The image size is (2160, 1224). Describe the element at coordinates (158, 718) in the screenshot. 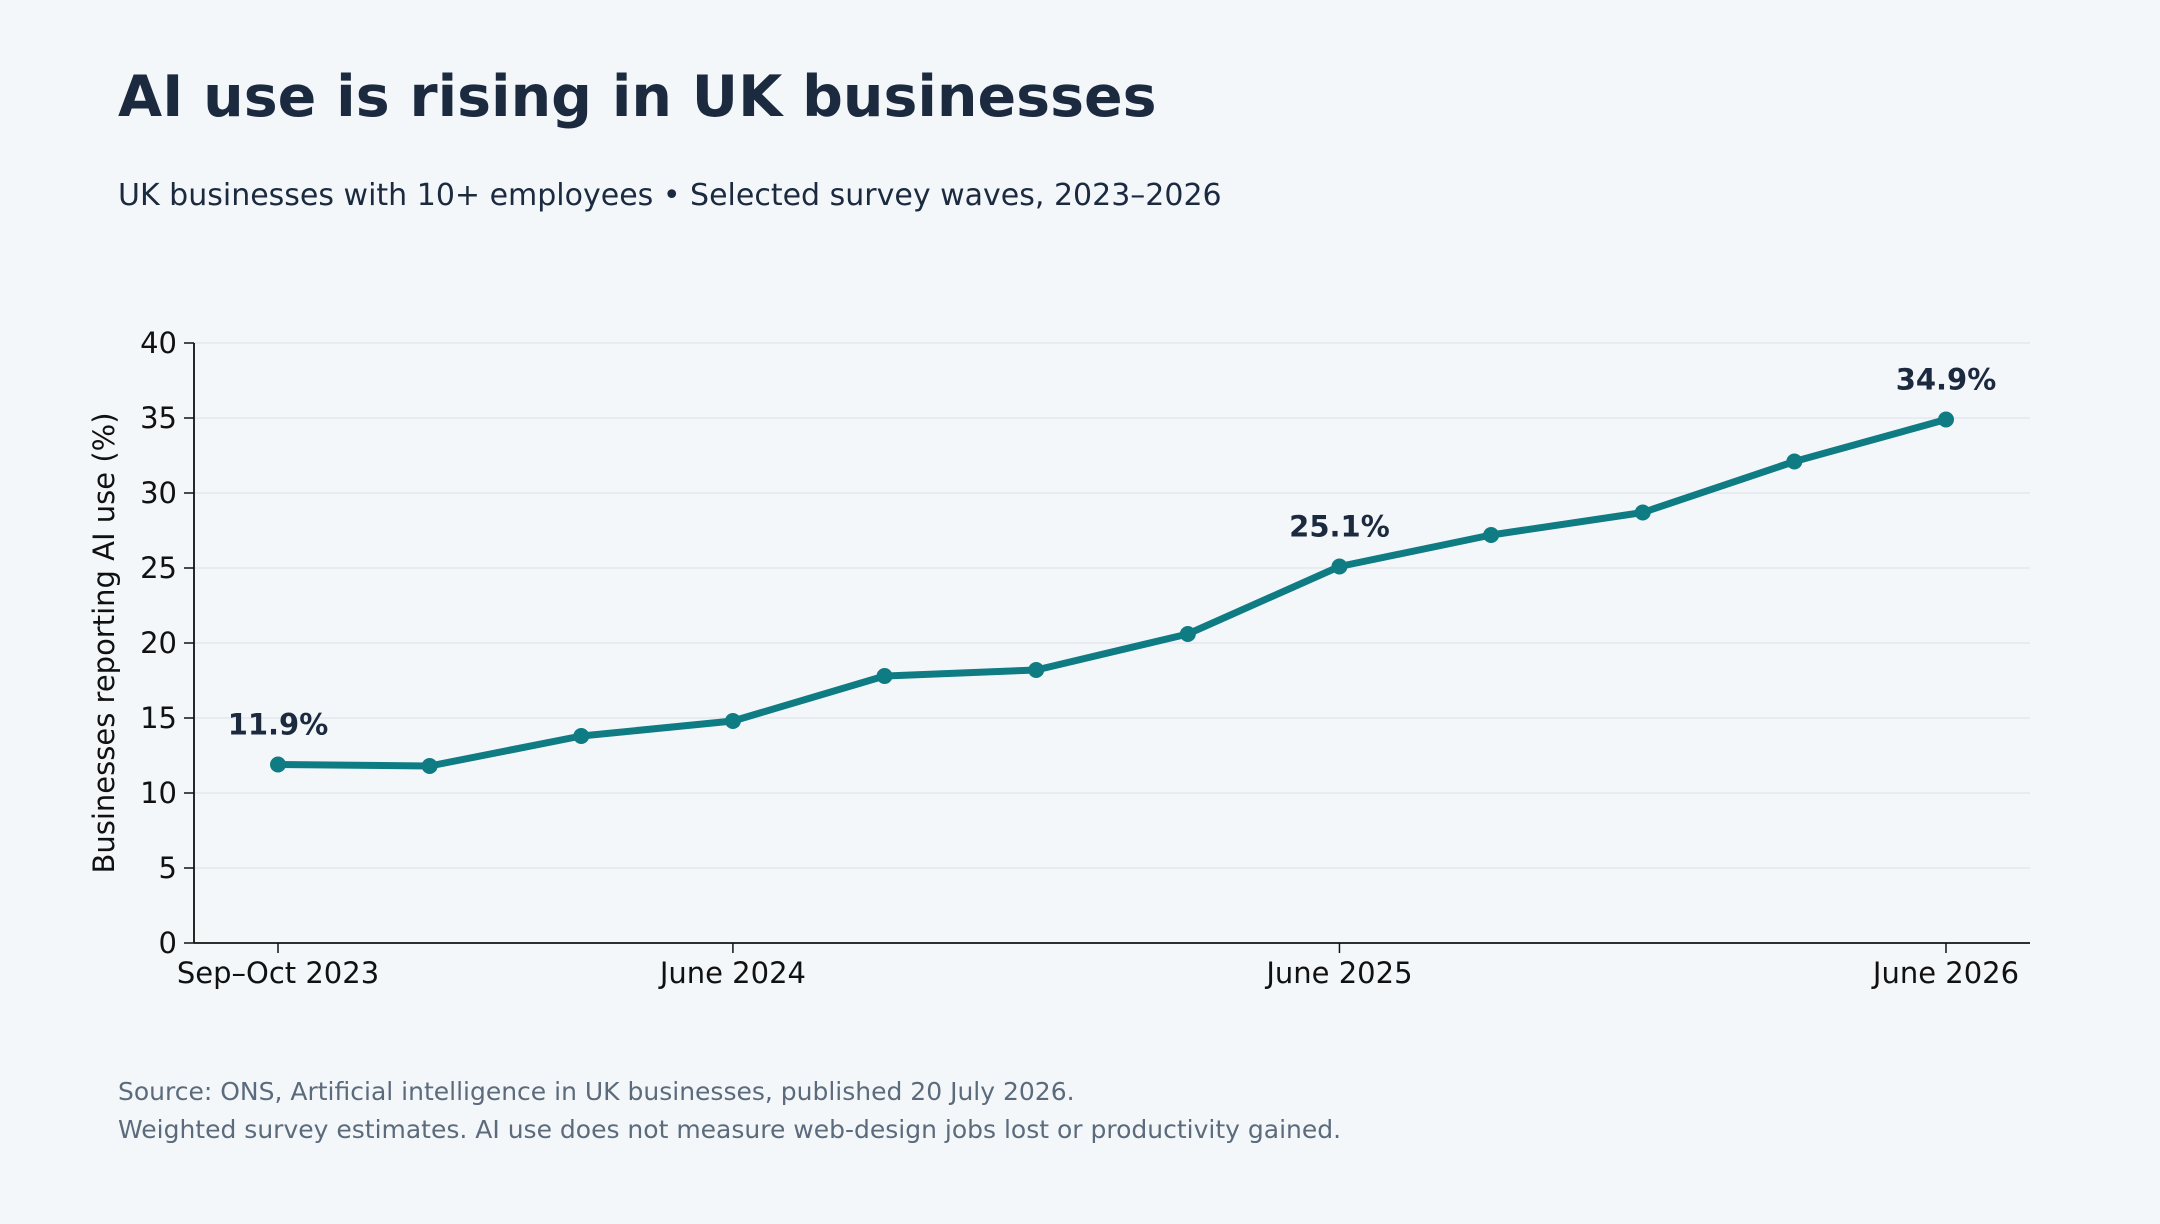

I see `y-tick-label: 15` at that location.